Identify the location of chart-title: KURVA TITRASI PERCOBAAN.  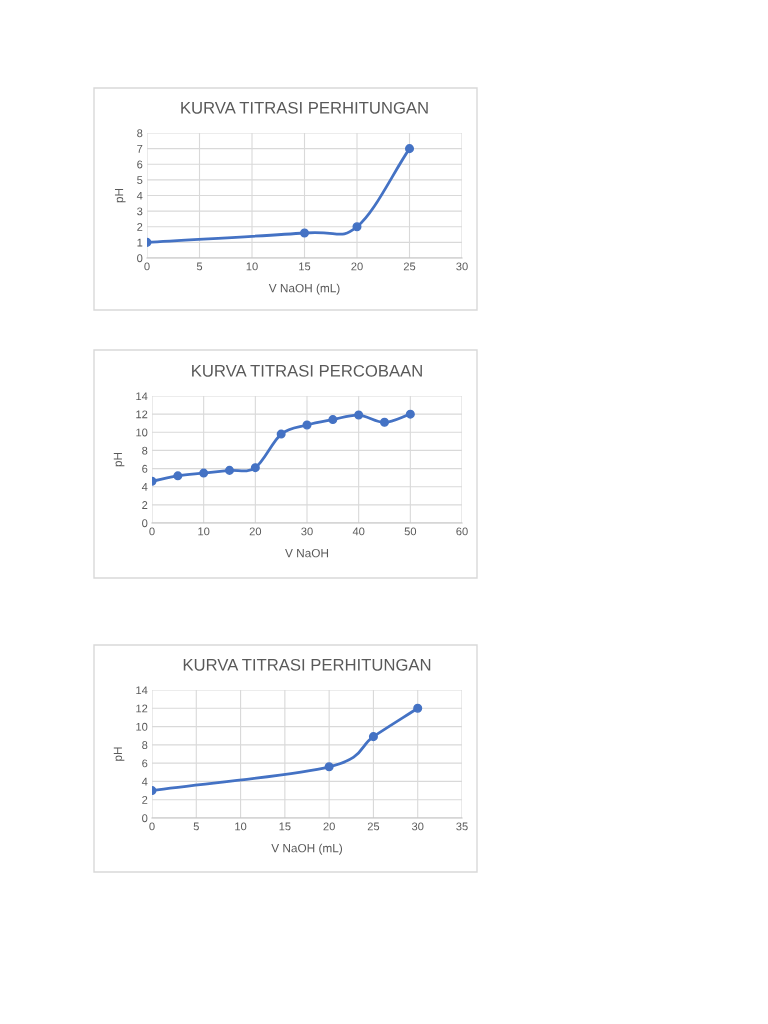
(307, 370).